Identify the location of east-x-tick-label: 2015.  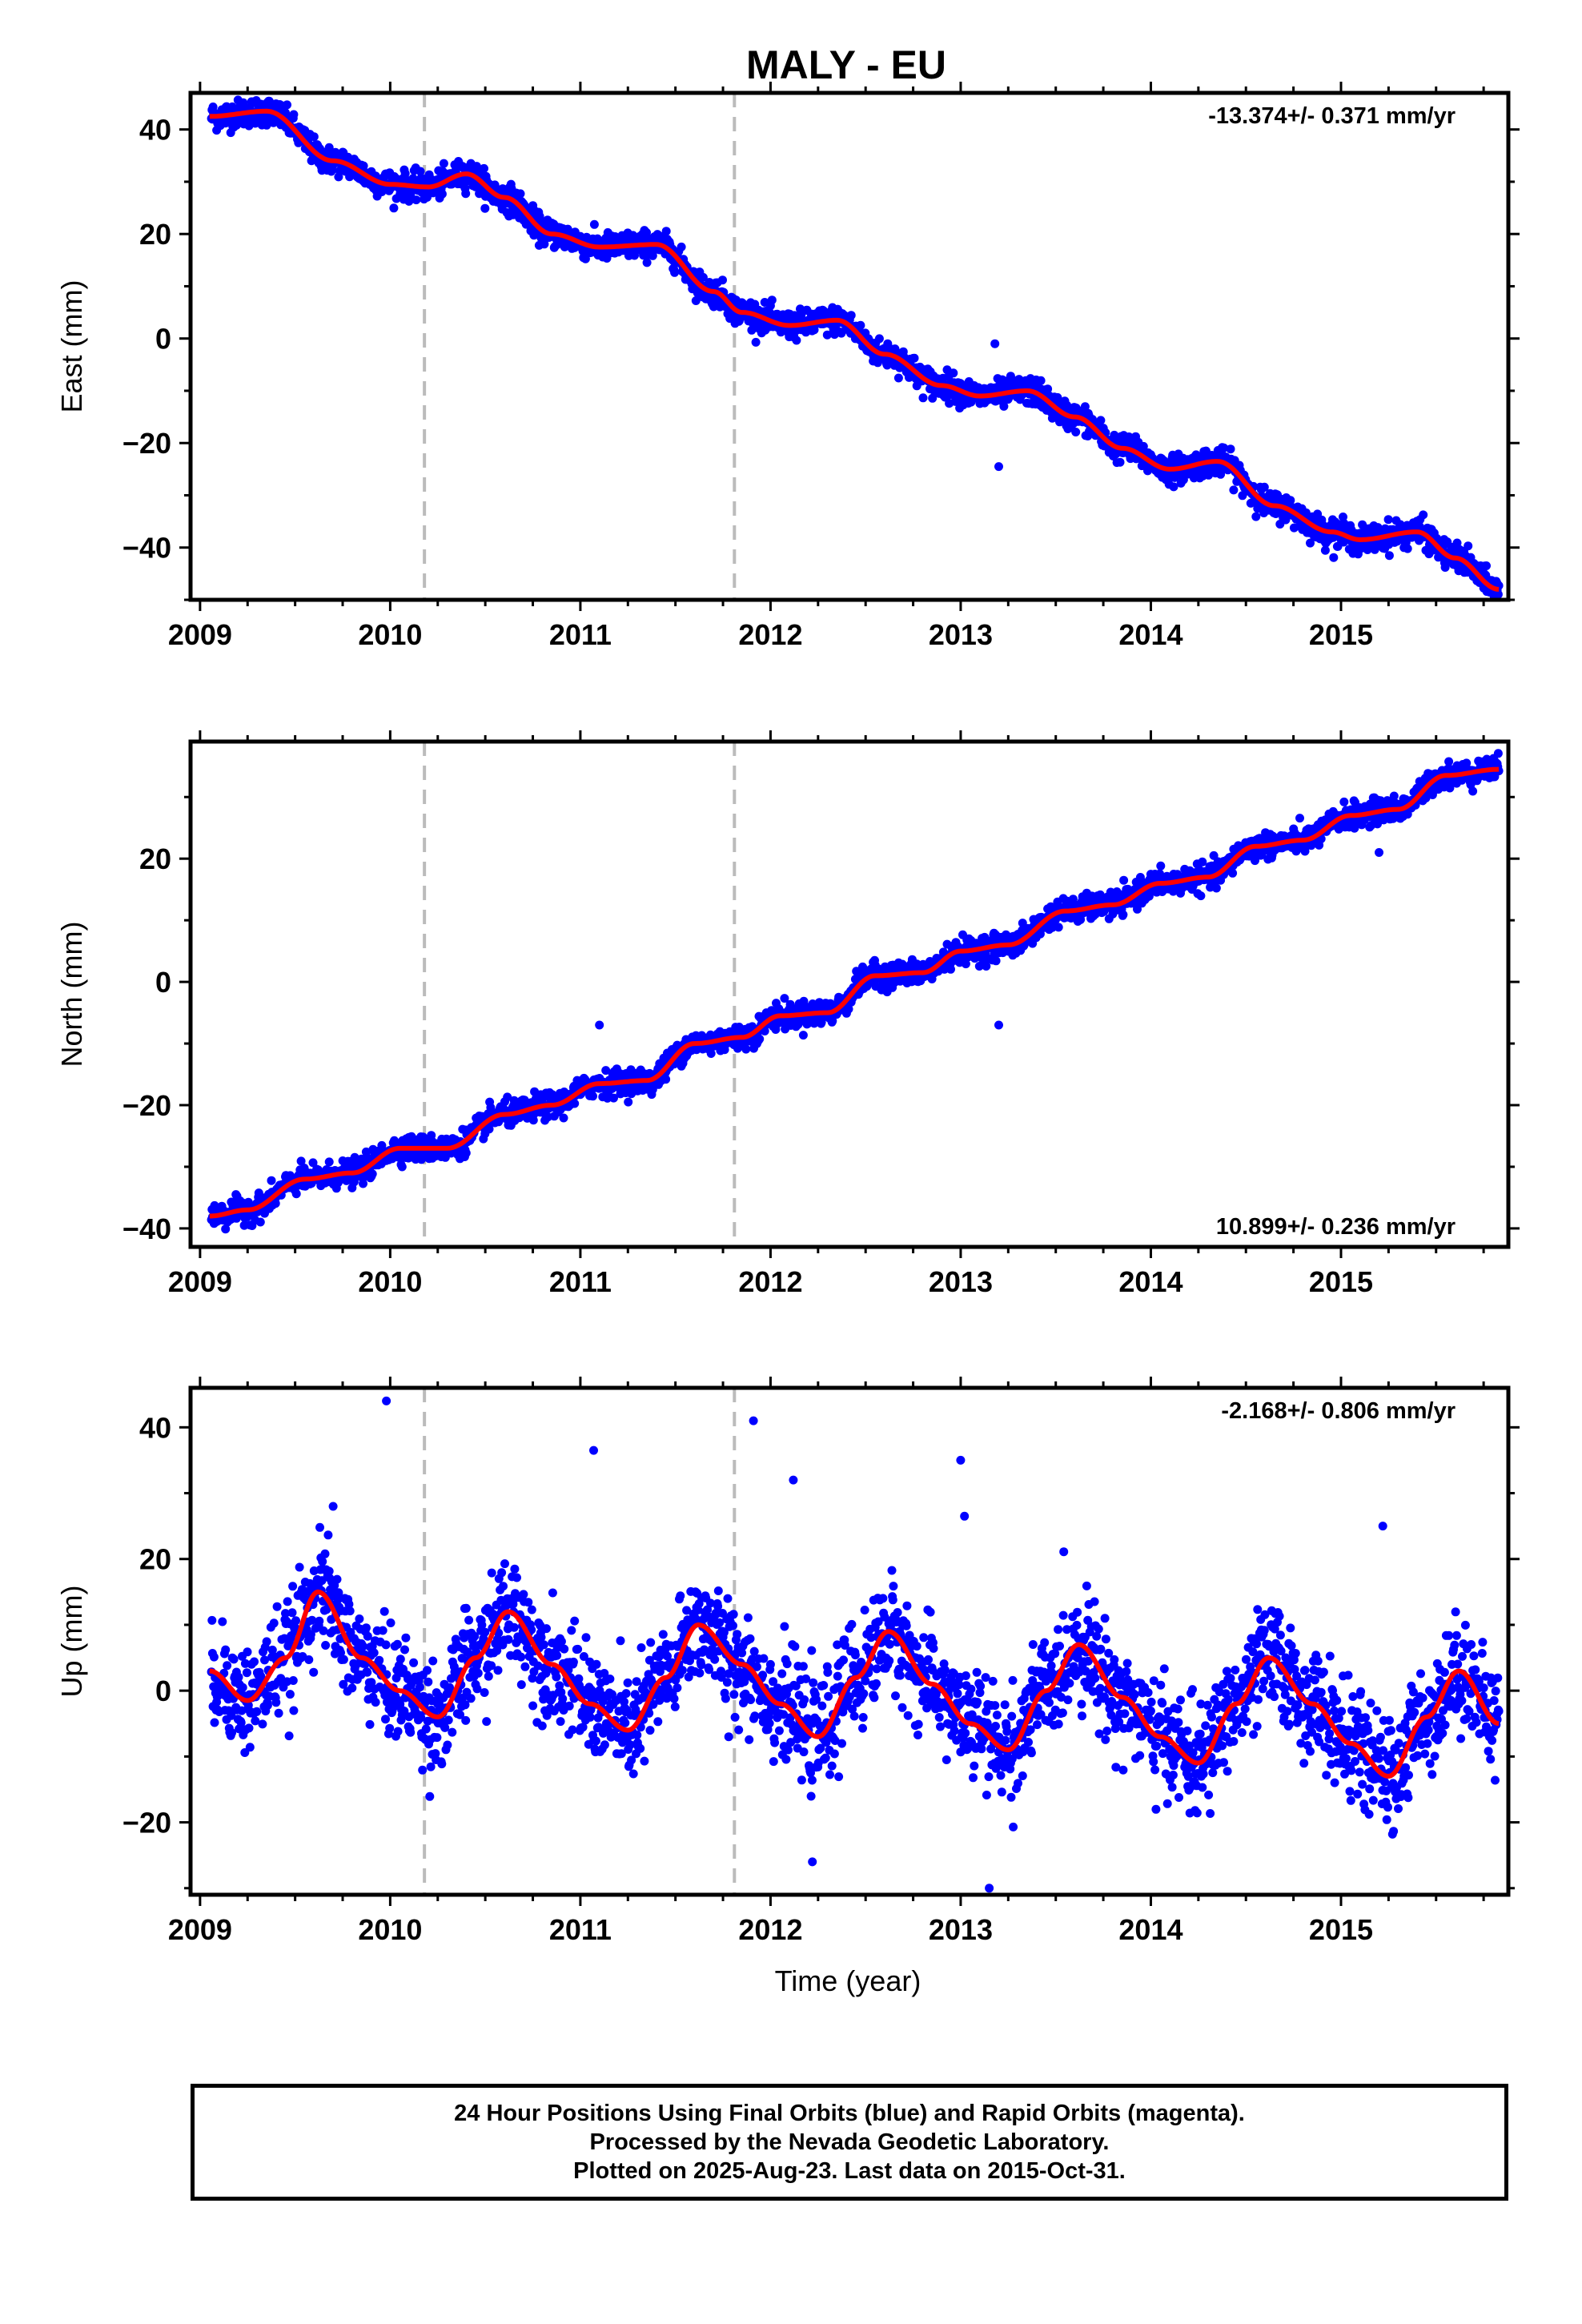
(1341, 634).